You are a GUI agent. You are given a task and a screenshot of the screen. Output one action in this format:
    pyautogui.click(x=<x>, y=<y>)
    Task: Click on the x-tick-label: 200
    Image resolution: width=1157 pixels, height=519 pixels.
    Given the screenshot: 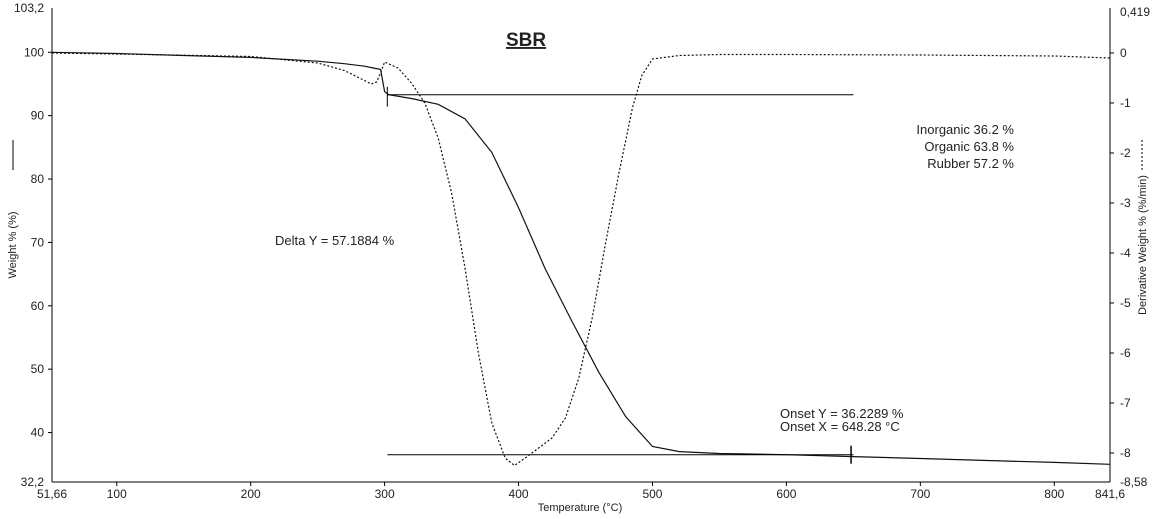 What is the action you would take?
    pyautogui.click(x=251, y=494)
    